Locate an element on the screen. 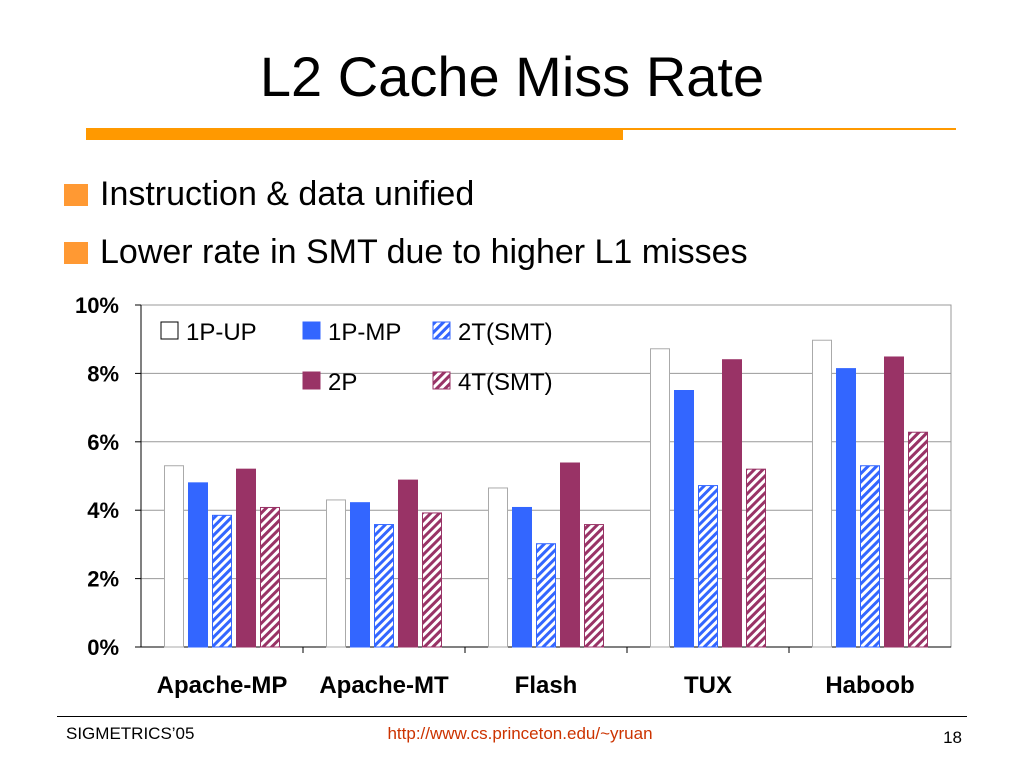 Image resolution: width=1024 pixels, height=768 pixels. legend-label: 1P-MP is located at coordinates (364, 332).